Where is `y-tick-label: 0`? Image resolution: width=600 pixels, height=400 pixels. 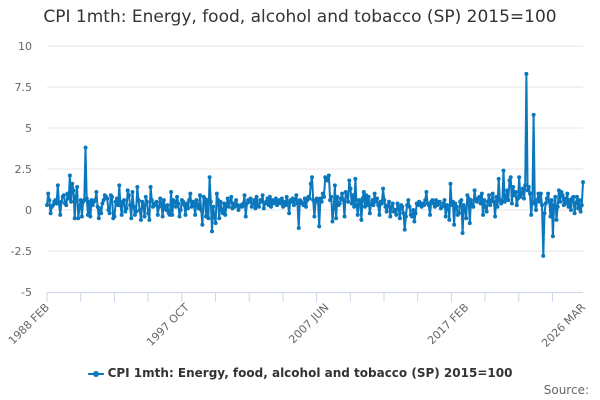
y-tick-label: 0 is located at coordinates (28, 210).